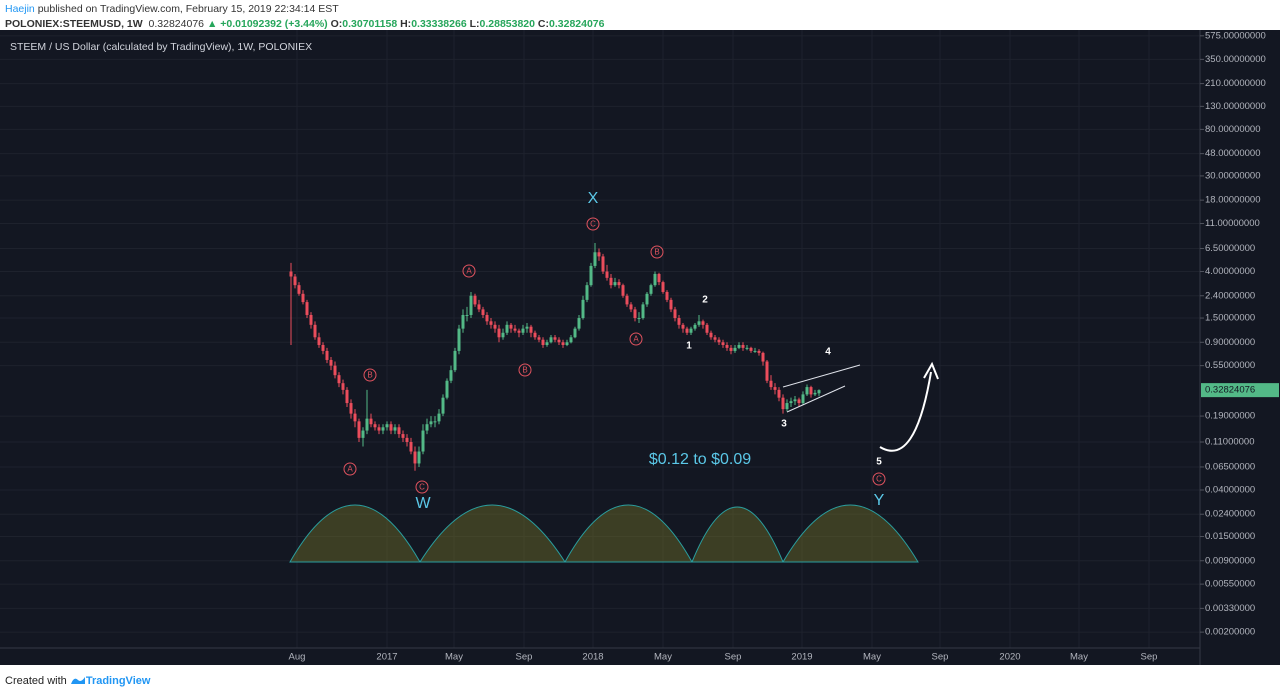  I want to click on ohlc-val: 0.32824076, so click(577, 24).